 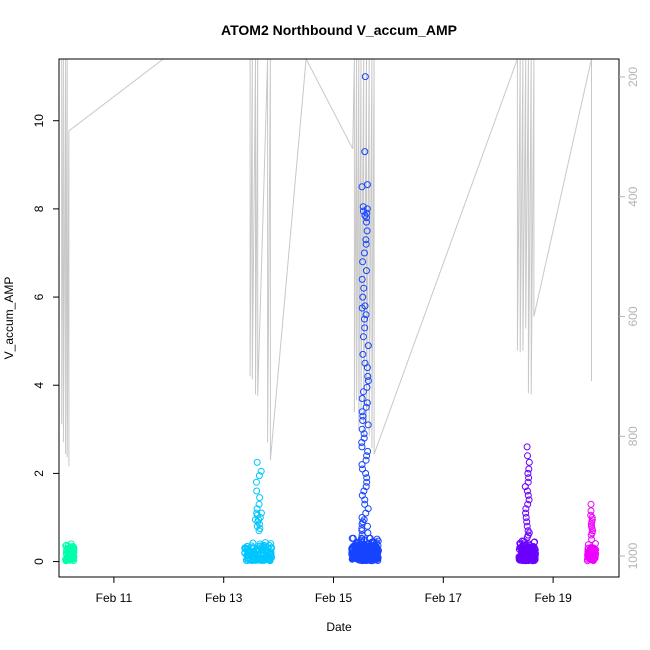 I want to click on y2-tick-label: 1000, so click(x=633, y=555).